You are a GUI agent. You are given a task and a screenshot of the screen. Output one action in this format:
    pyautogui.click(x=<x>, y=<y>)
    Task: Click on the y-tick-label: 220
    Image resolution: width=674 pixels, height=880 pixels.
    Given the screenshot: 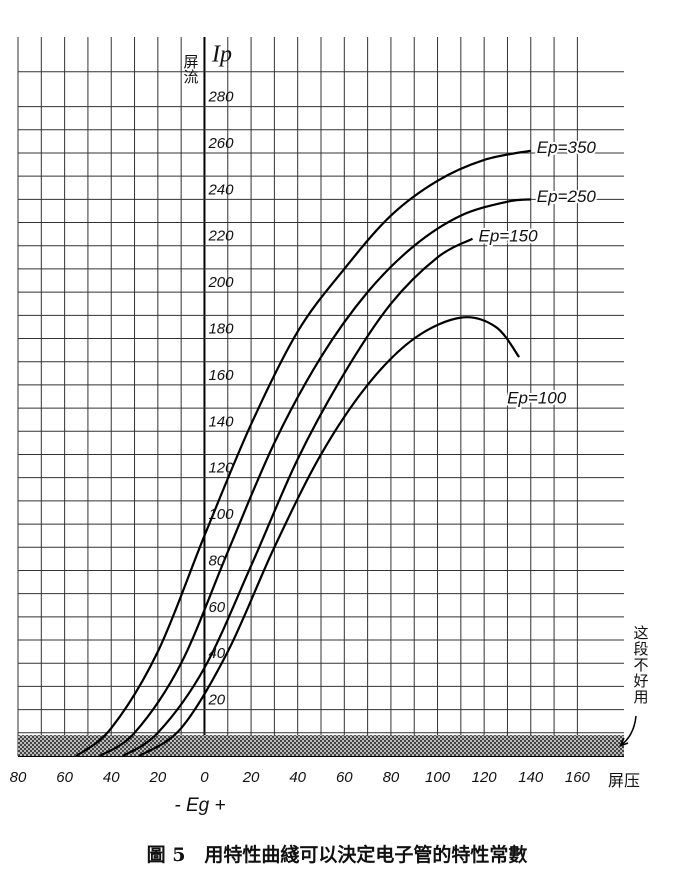 What is the action you would take?
    pyautogui.click(x=220, y=236)
    